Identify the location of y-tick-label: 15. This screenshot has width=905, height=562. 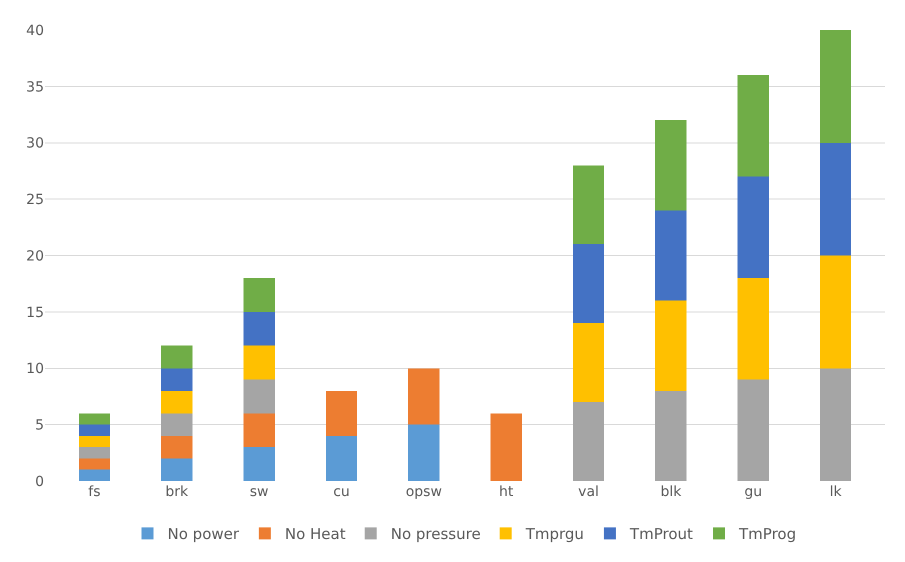
(35, 312).